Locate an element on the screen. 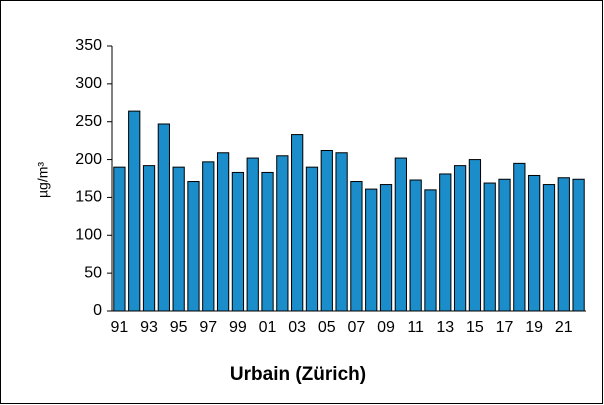 This screenshot has height=405, width=604. x-tick-label: 03 is located at coordinates (297, 327).